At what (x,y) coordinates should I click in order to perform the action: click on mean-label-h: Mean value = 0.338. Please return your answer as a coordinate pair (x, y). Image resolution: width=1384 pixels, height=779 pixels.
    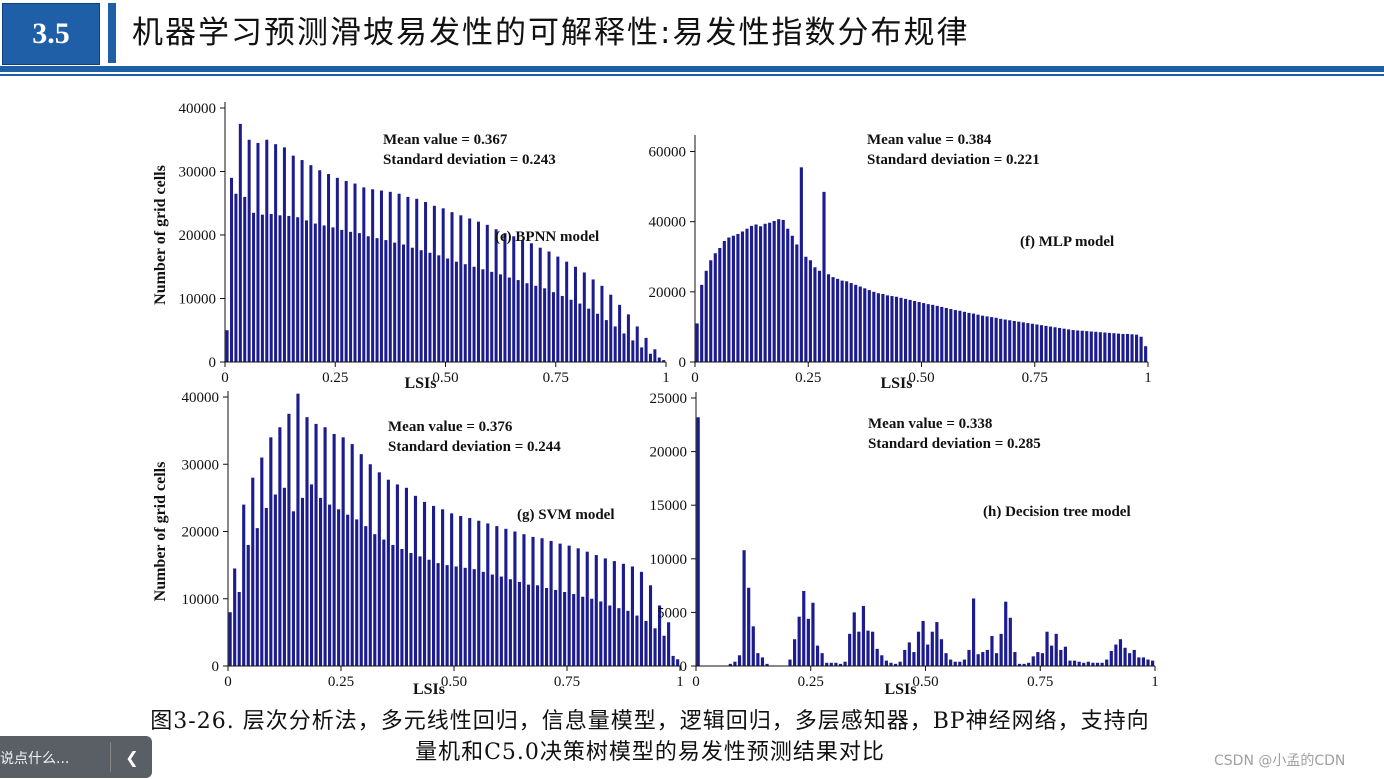
    Looking at the image, I should click on (930, 424).